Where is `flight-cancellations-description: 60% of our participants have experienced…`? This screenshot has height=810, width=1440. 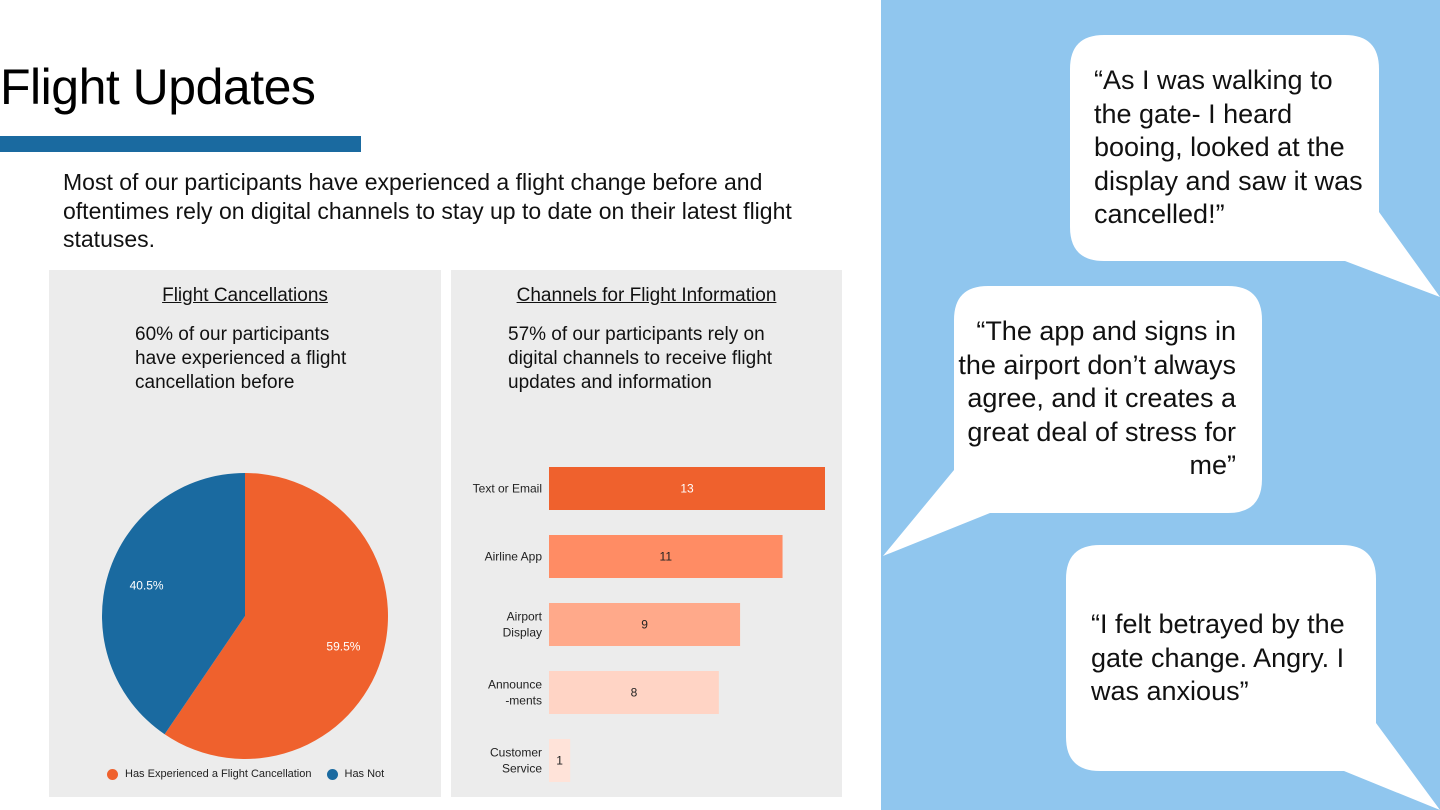 flight-cancellations-description: 60% of our participants have experienced… is located at coordinates (241, 358).